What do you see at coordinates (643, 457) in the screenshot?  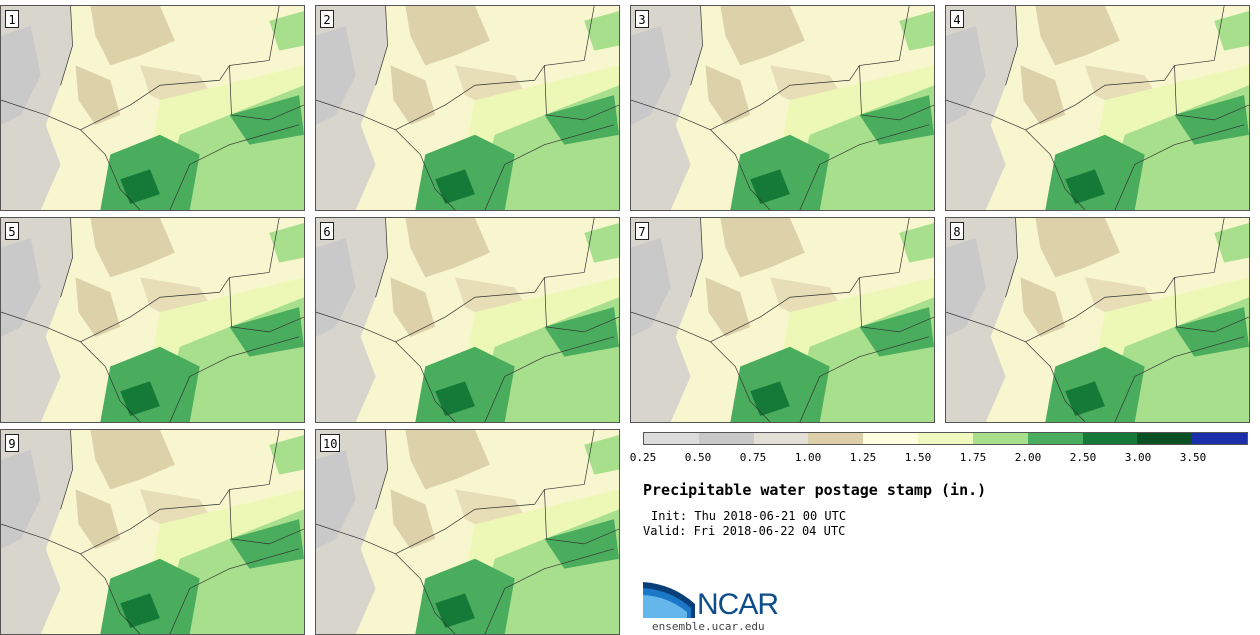 I see `colorbar-tick-label: 0.25` at bounding box center [643, 457].